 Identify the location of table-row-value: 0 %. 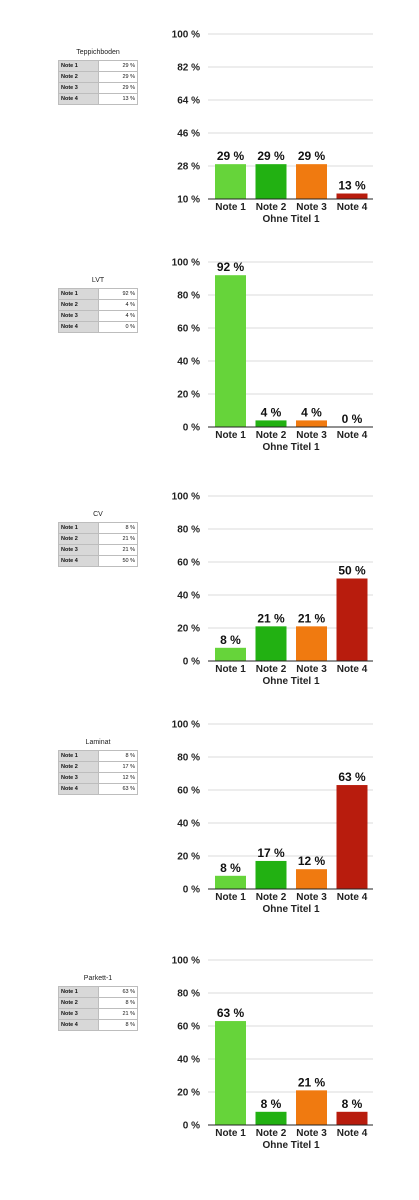
(118, 327).